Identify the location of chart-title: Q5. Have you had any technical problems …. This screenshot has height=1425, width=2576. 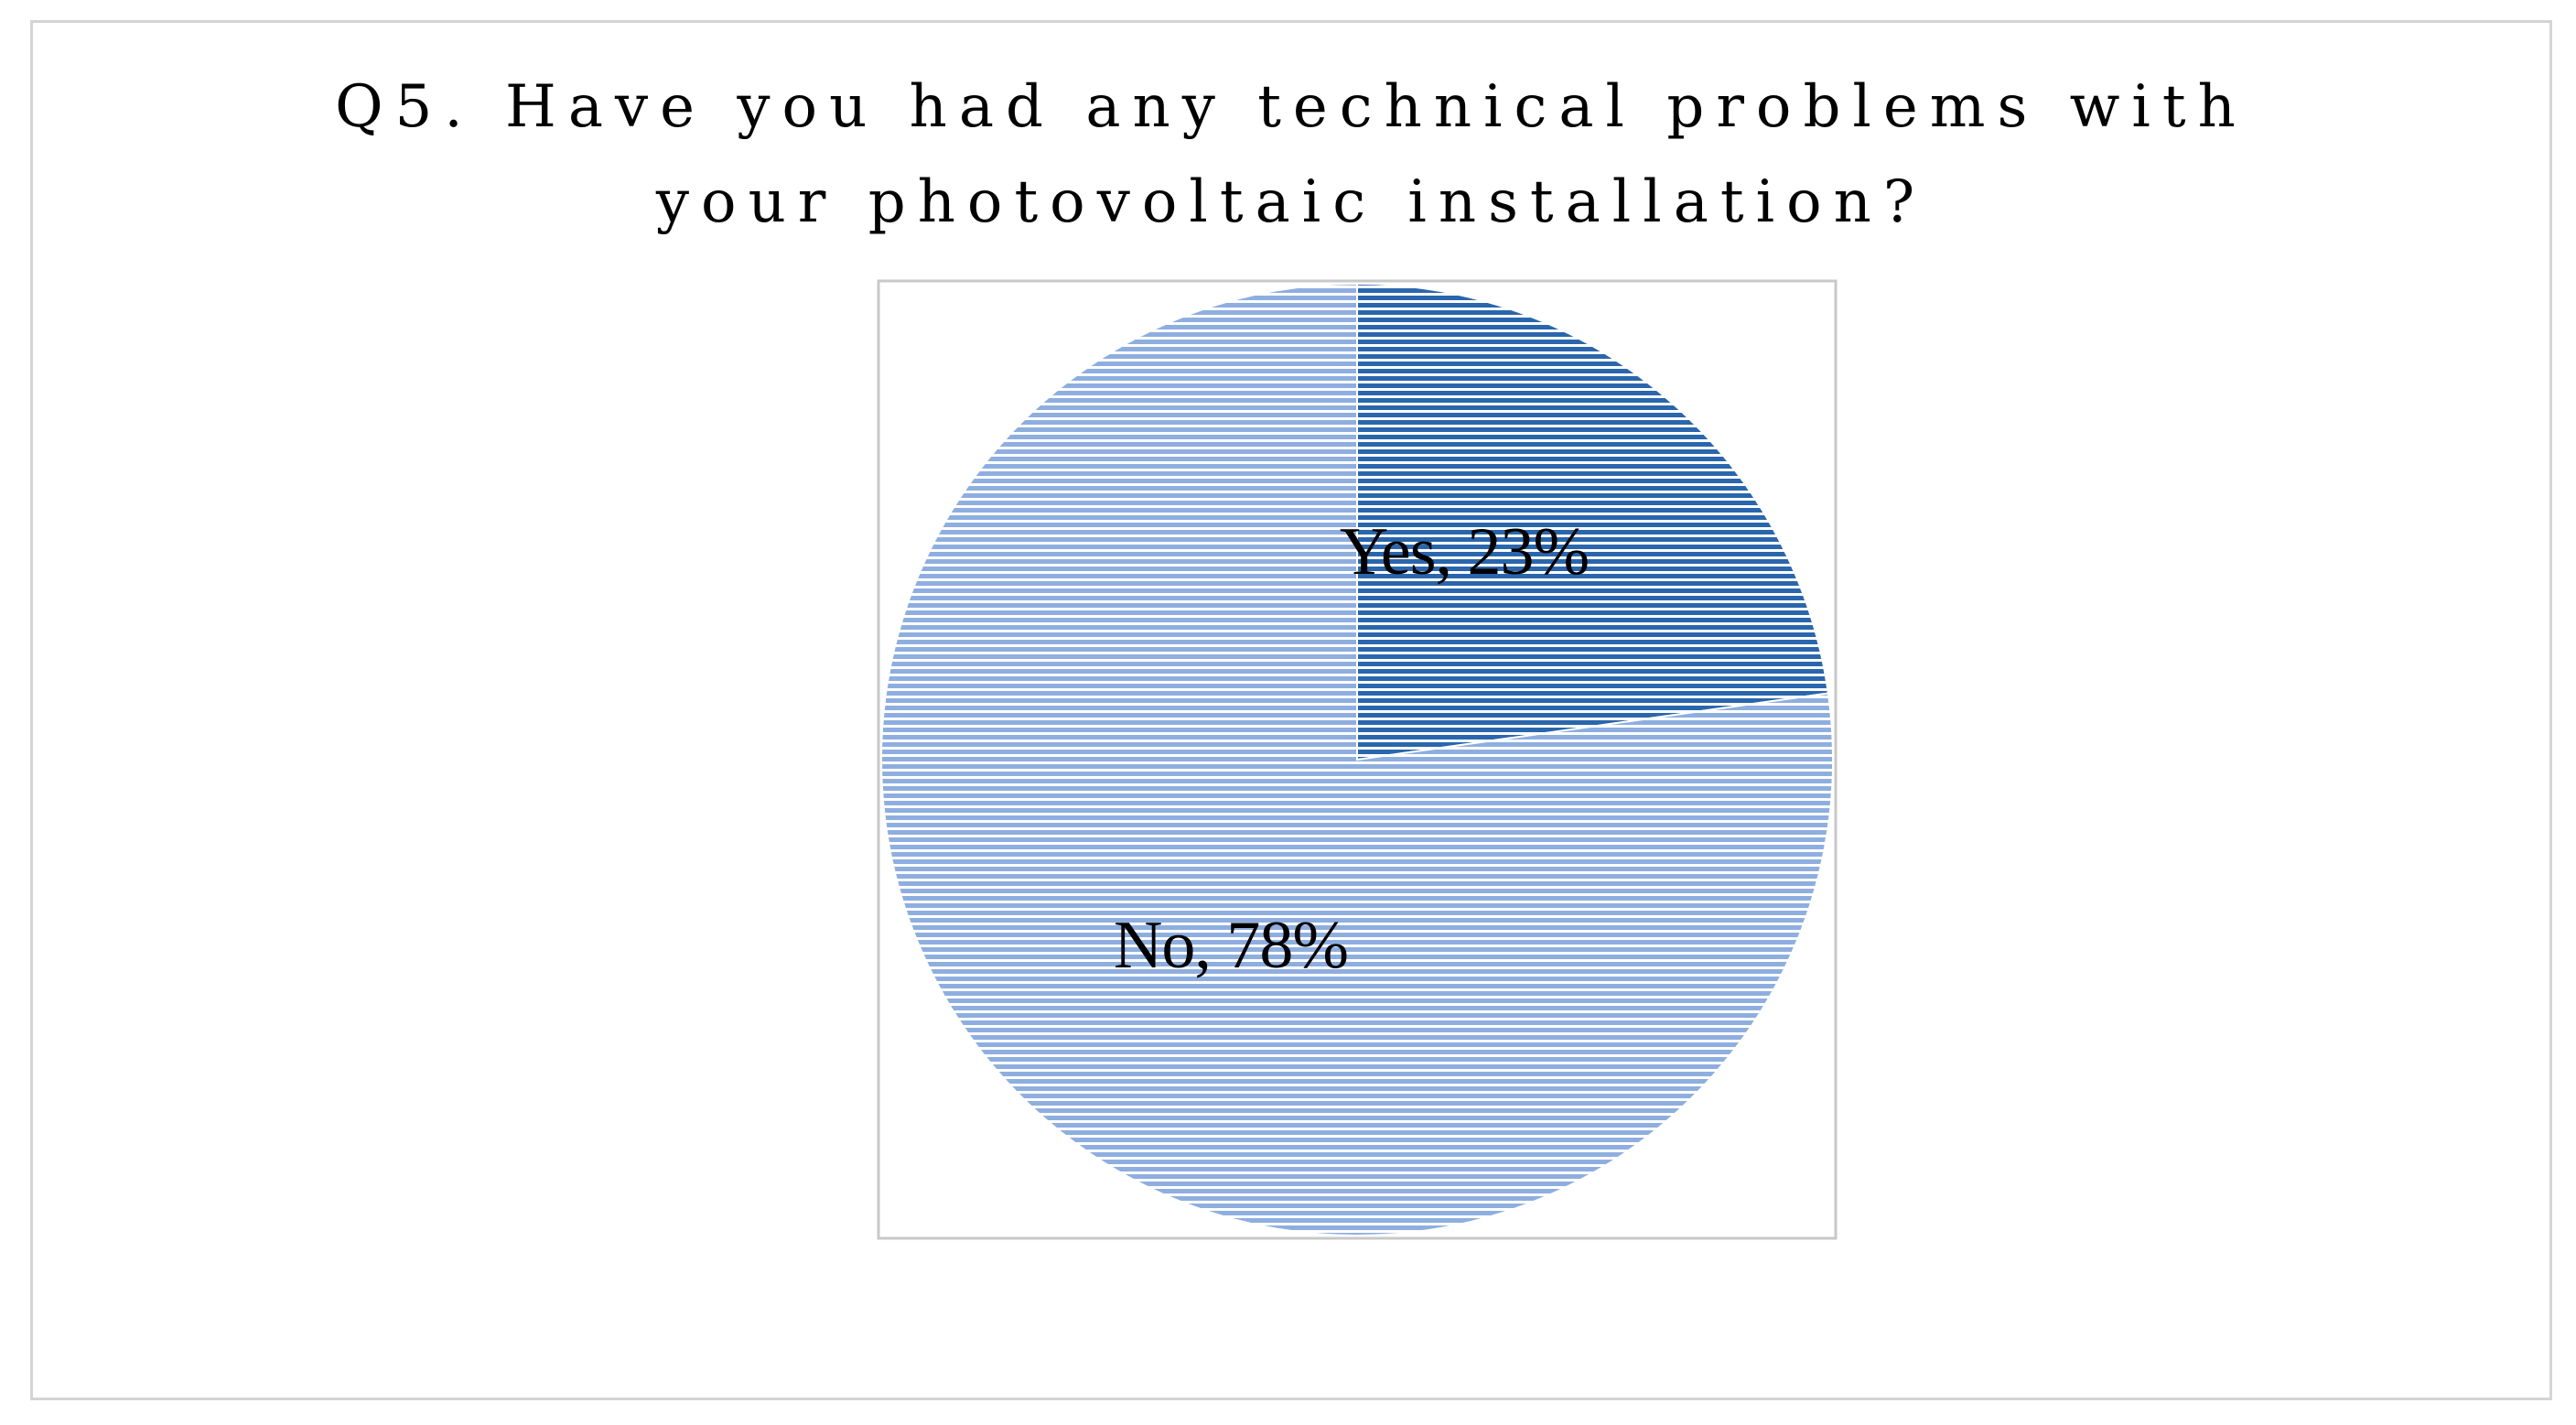
(1291, 154).